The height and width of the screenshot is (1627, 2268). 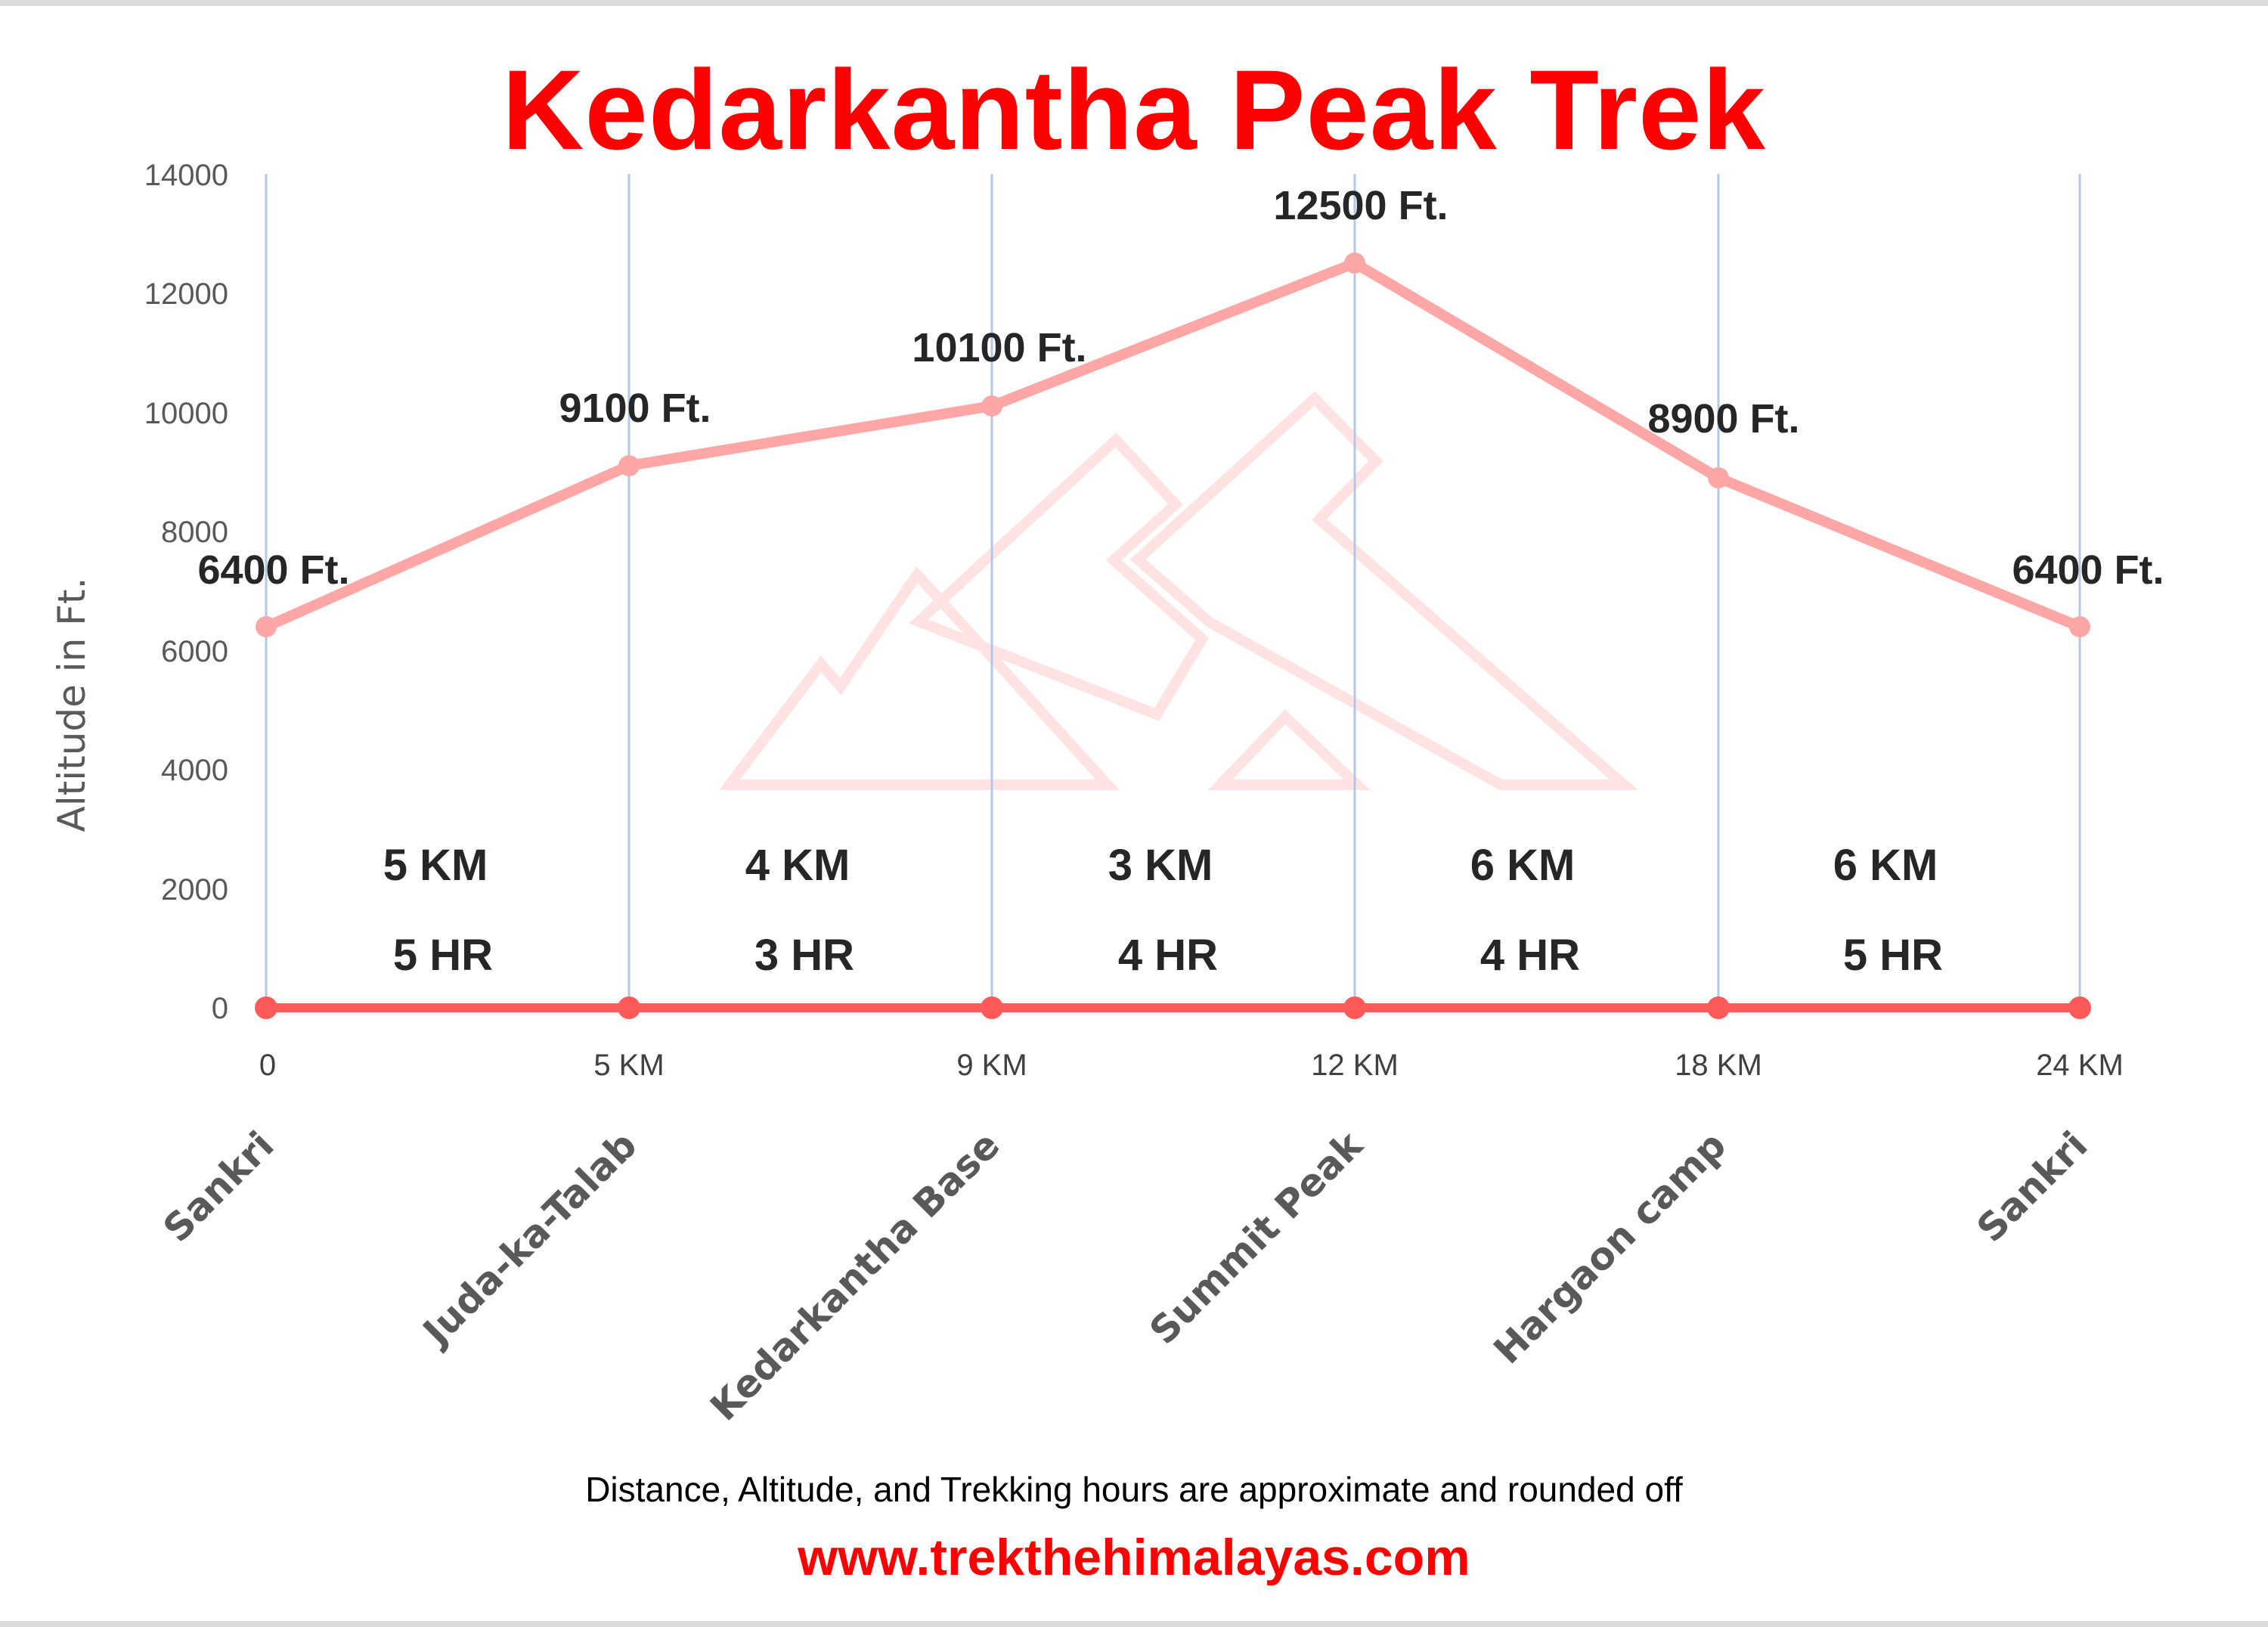 What do you see at coordinates (855, 1276) in the screenshot?
I see `category-label: Kedarkantha Base` at bounding box center [855, 1276].